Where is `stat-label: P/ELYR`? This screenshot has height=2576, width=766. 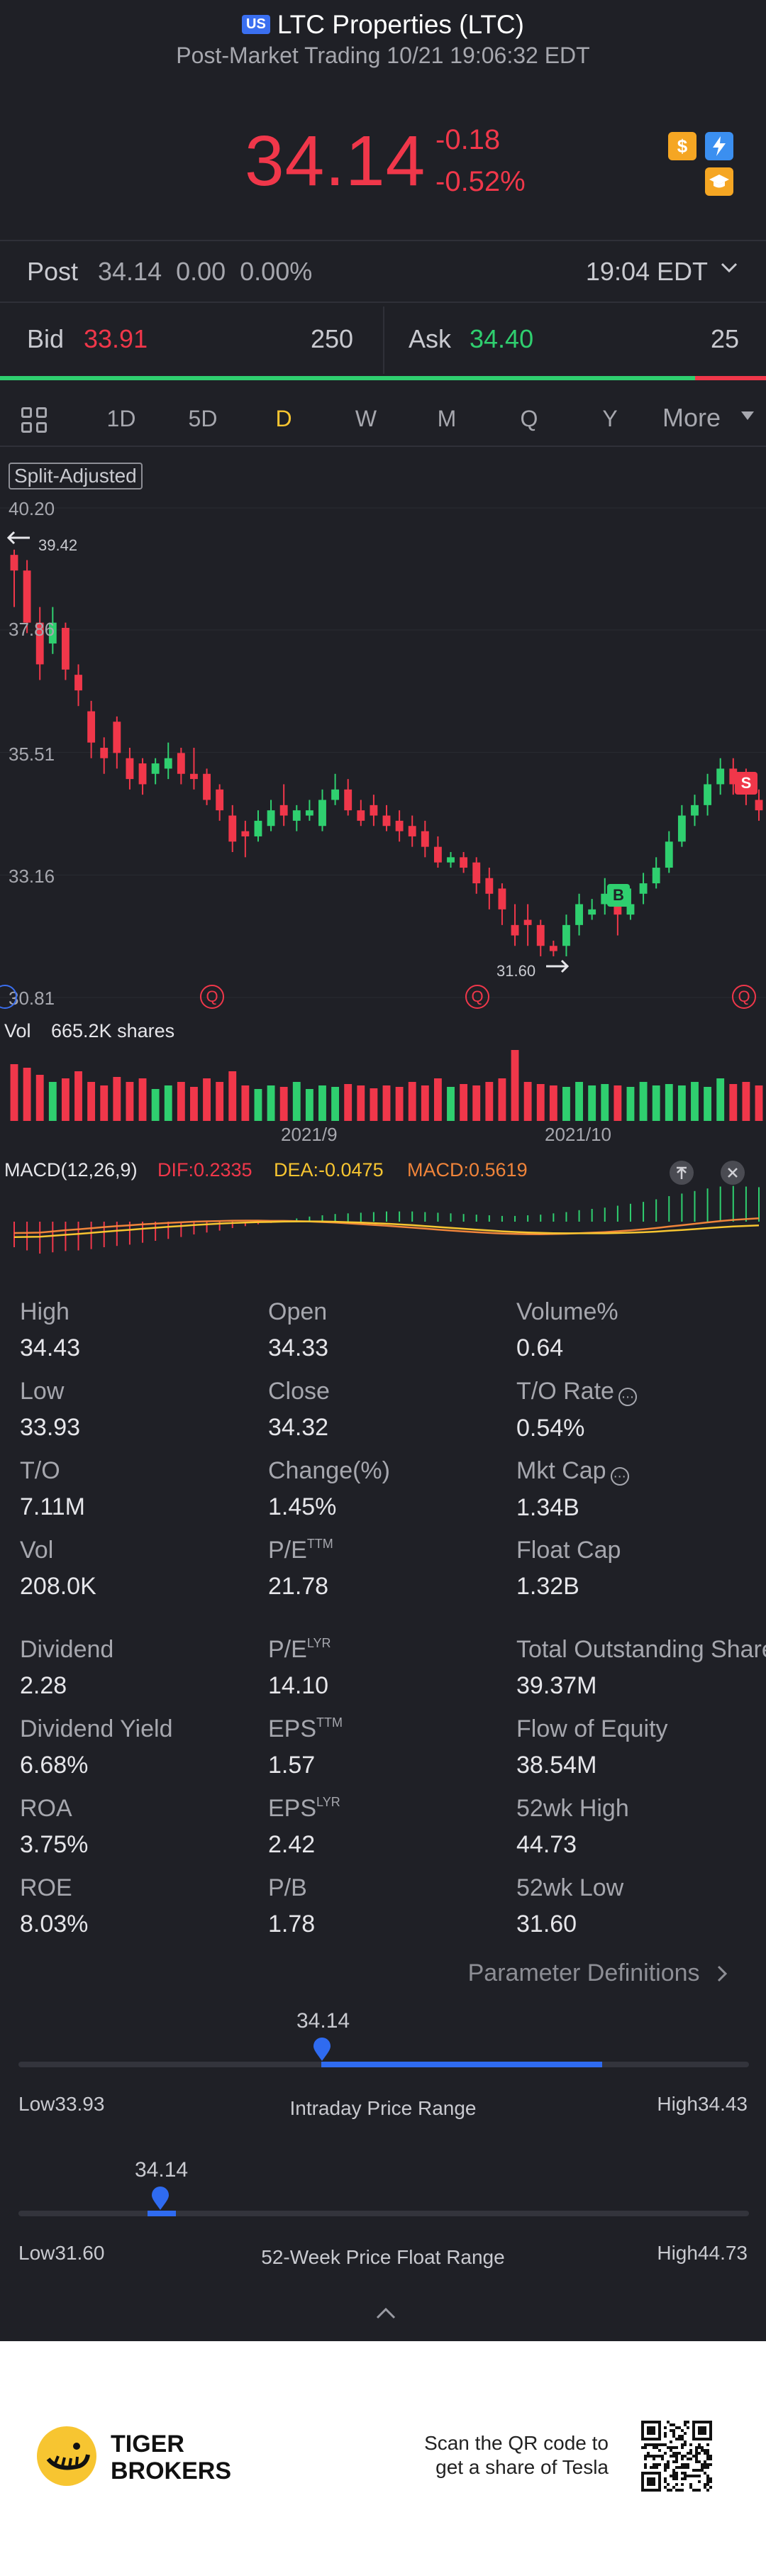 stat-label: P/ELYR is located at coordinates (299, 1650).